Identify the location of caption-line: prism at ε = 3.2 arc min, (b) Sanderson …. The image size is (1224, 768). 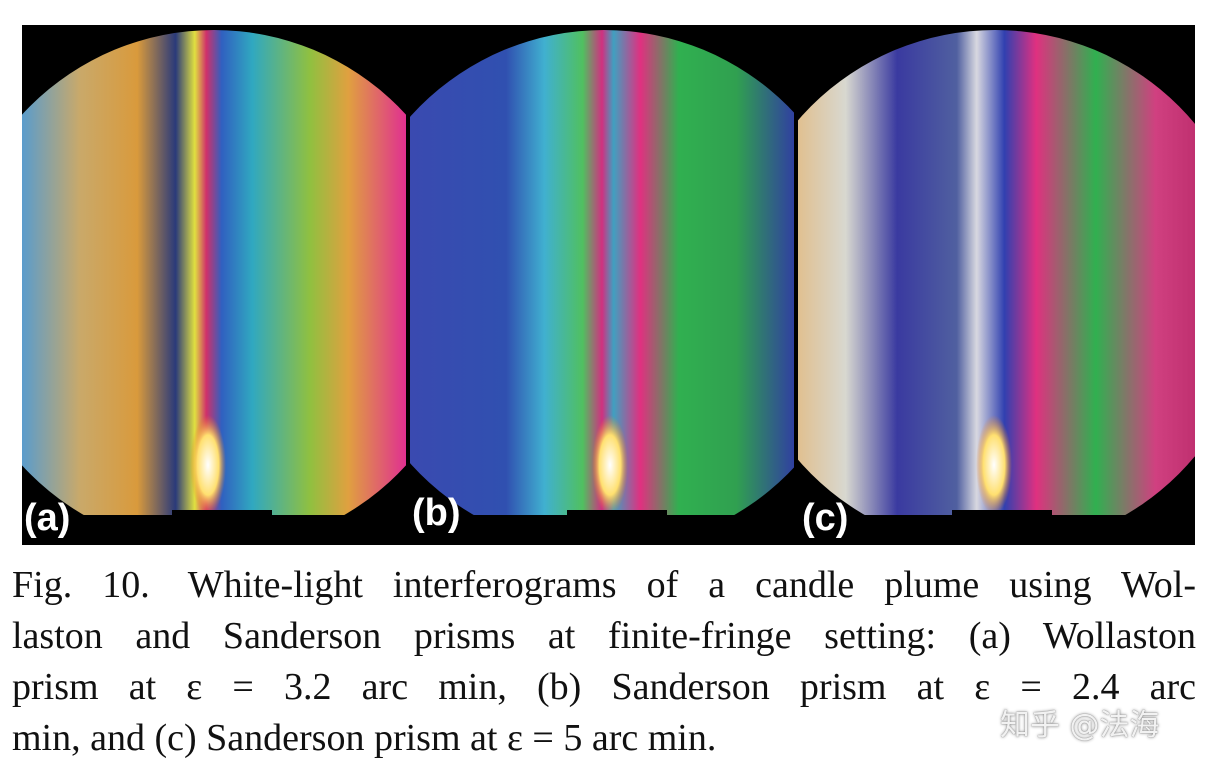
(604, 687).